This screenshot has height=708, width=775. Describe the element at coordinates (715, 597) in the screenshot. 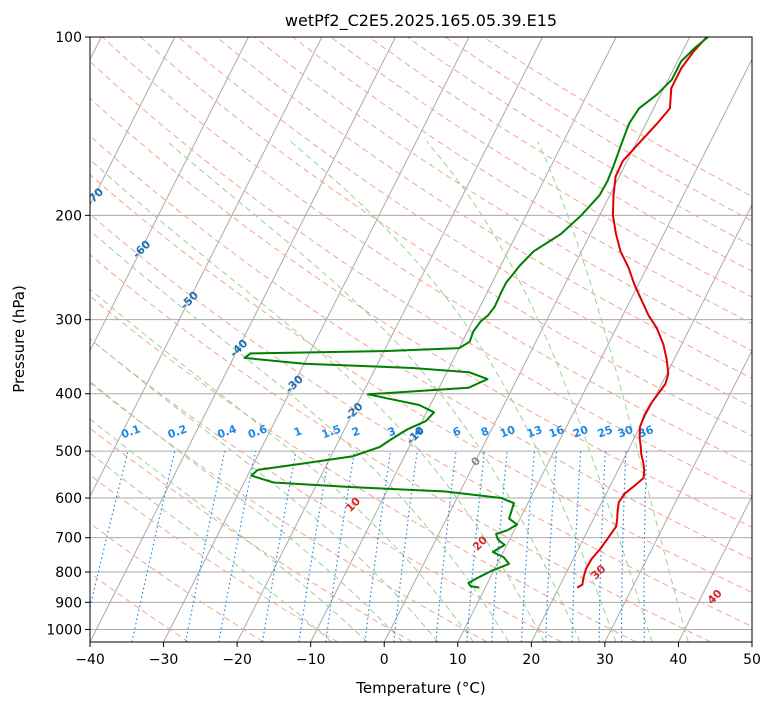

I see `dry-adiabat-label: 40` at that location.